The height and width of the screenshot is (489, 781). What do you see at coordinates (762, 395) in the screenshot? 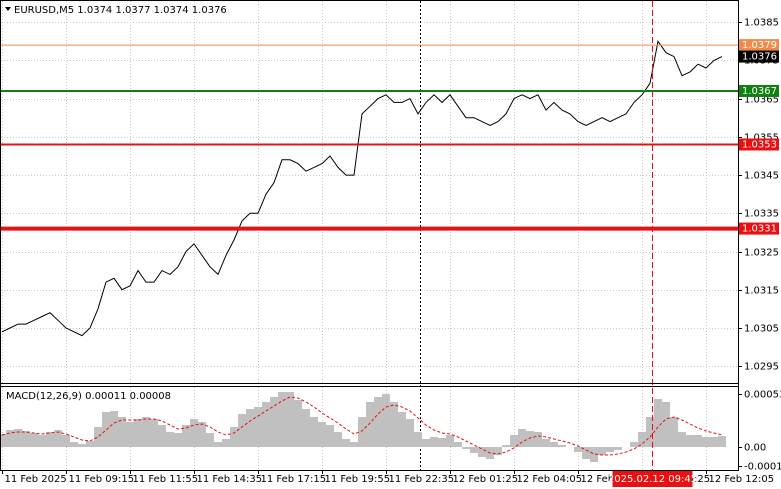
I see `y-tick-label: 0.00053` at bounding box center [762, 395].